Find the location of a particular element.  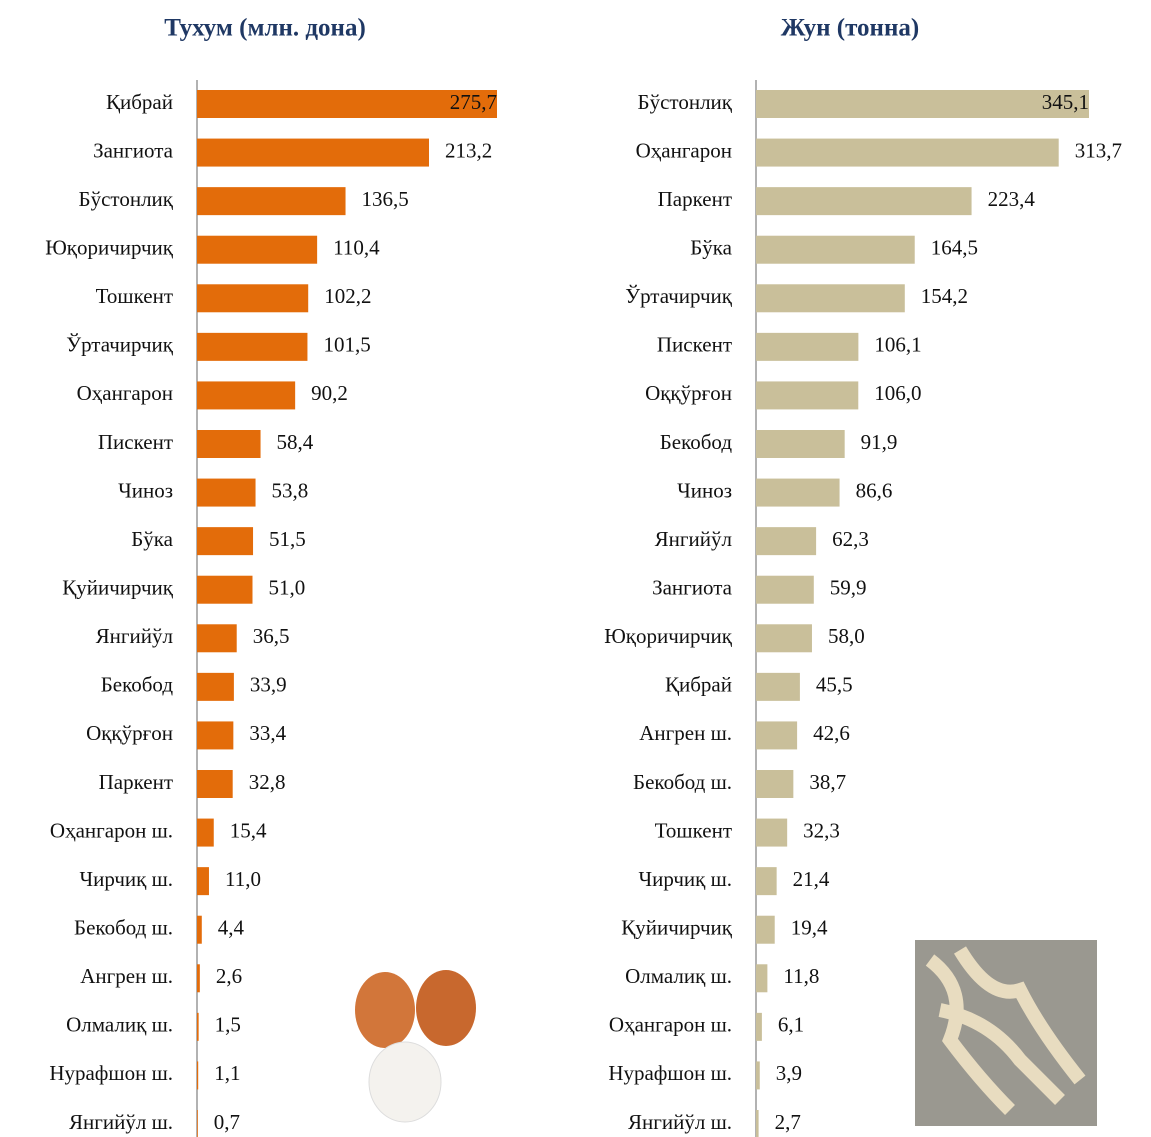

value-label: 275,7 is located at coordinates (473, 102).